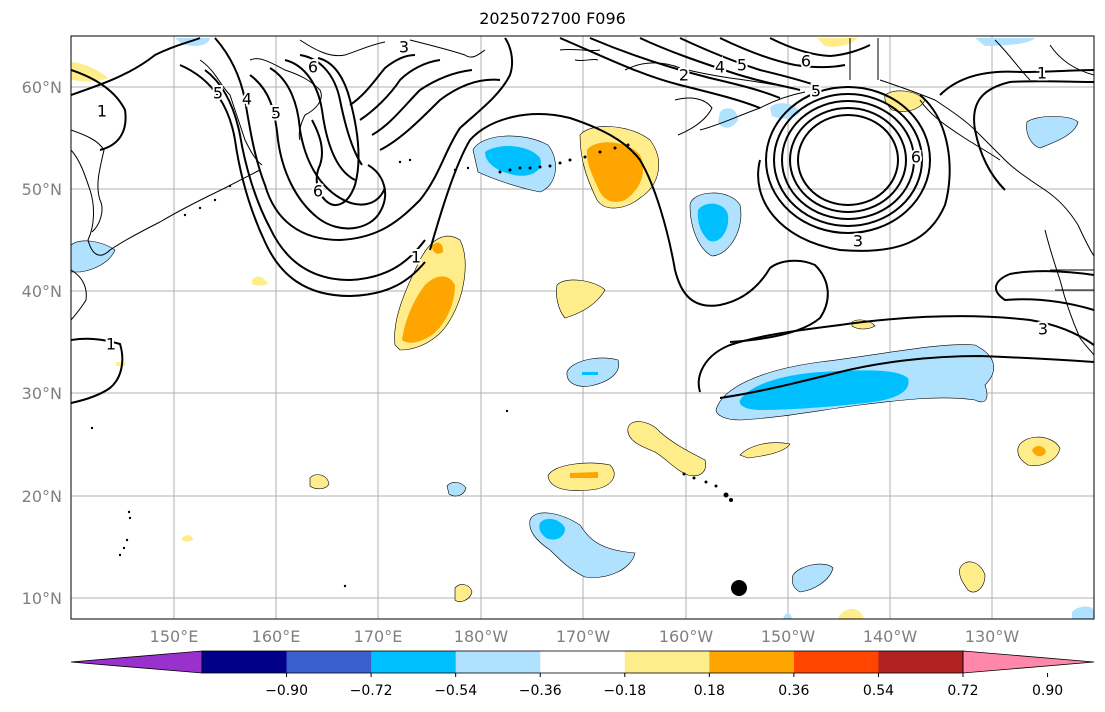  What do you see at coordinates (276, 636) in the screenshot?
I see `lon-label: 160°E` at bounding box center [276, 636].